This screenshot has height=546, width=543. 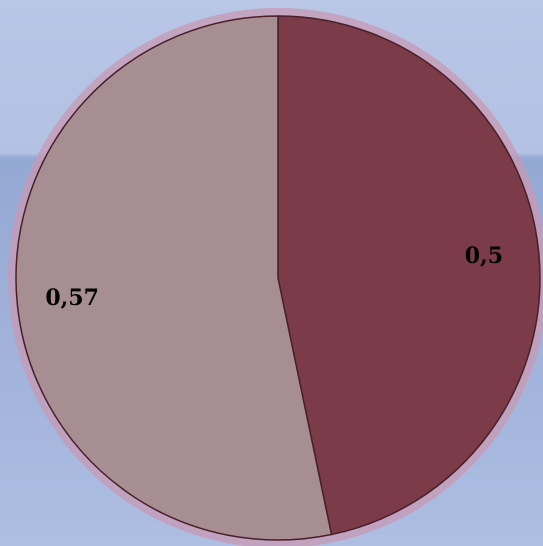 I want to click on slice-data-label-0: 0,5, so click(x=484, y=256).